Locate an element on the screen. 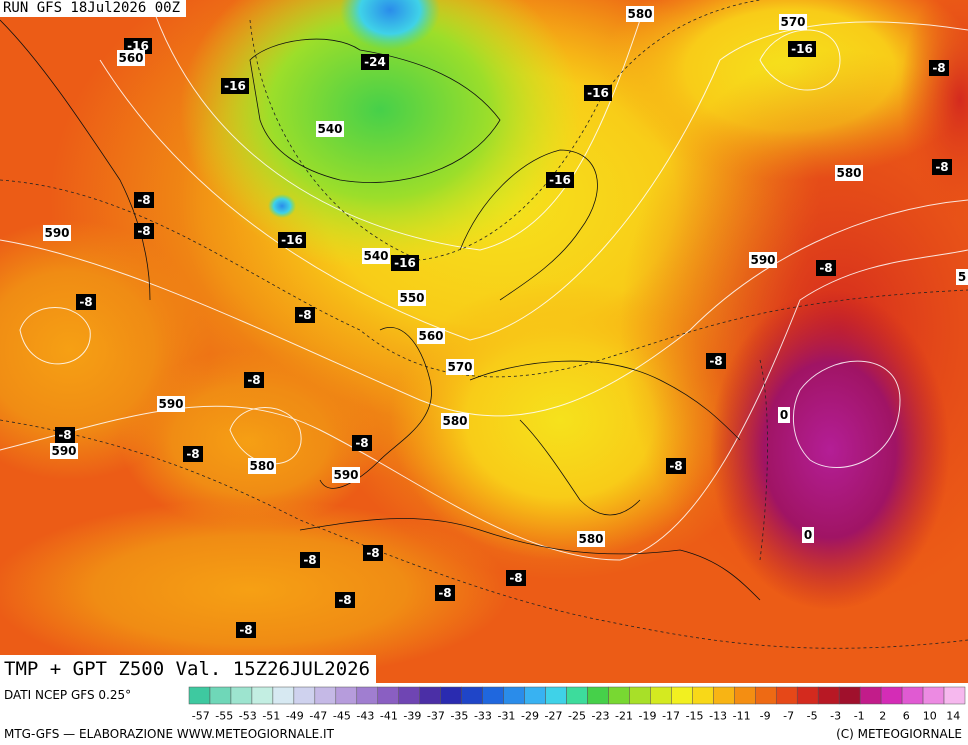 This screenshot has height=745, width=968. colorbar-label: -33 is located at coordinates (483, 716).